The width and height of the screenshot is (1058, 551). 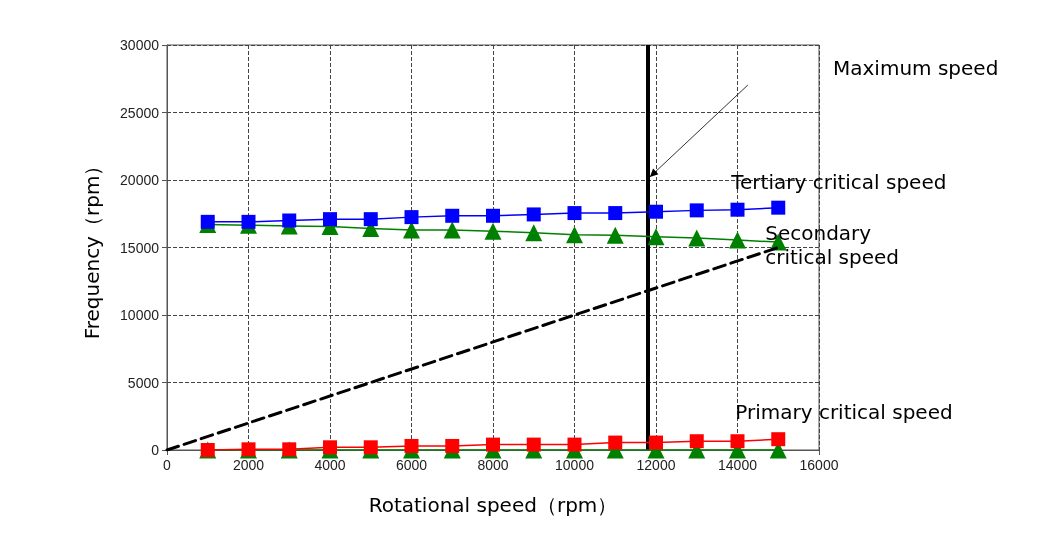 What do you see at coordinates (738, 465) in the screenshot?
I see `x-tick-label: 14000` at bounding box center [738, 465].